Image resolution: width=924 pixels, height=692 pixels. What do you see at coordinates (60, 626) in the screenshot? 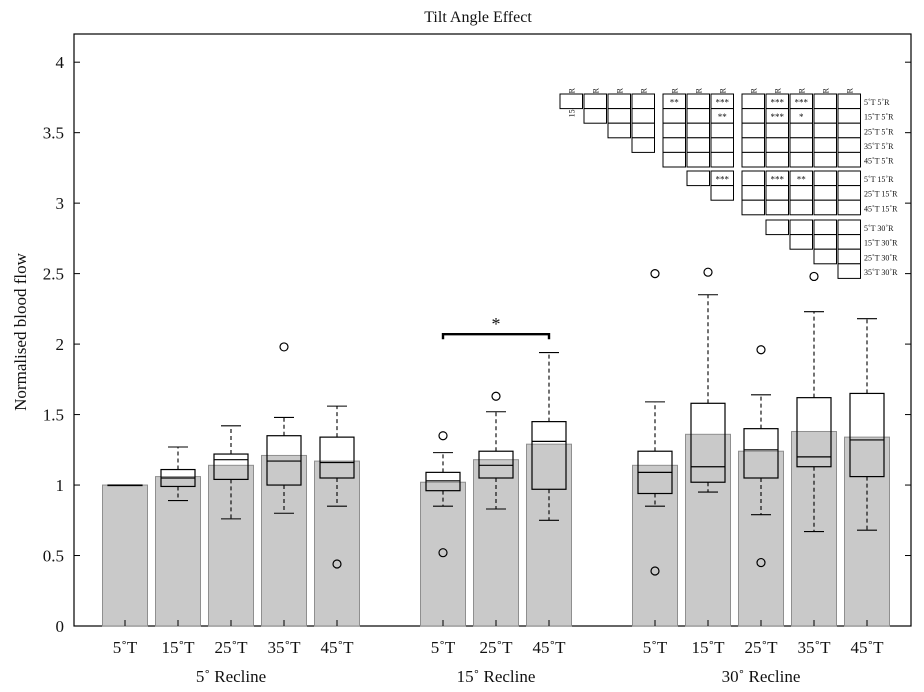
I see `y-tick-label: 0` at bounding box center [60, 626].